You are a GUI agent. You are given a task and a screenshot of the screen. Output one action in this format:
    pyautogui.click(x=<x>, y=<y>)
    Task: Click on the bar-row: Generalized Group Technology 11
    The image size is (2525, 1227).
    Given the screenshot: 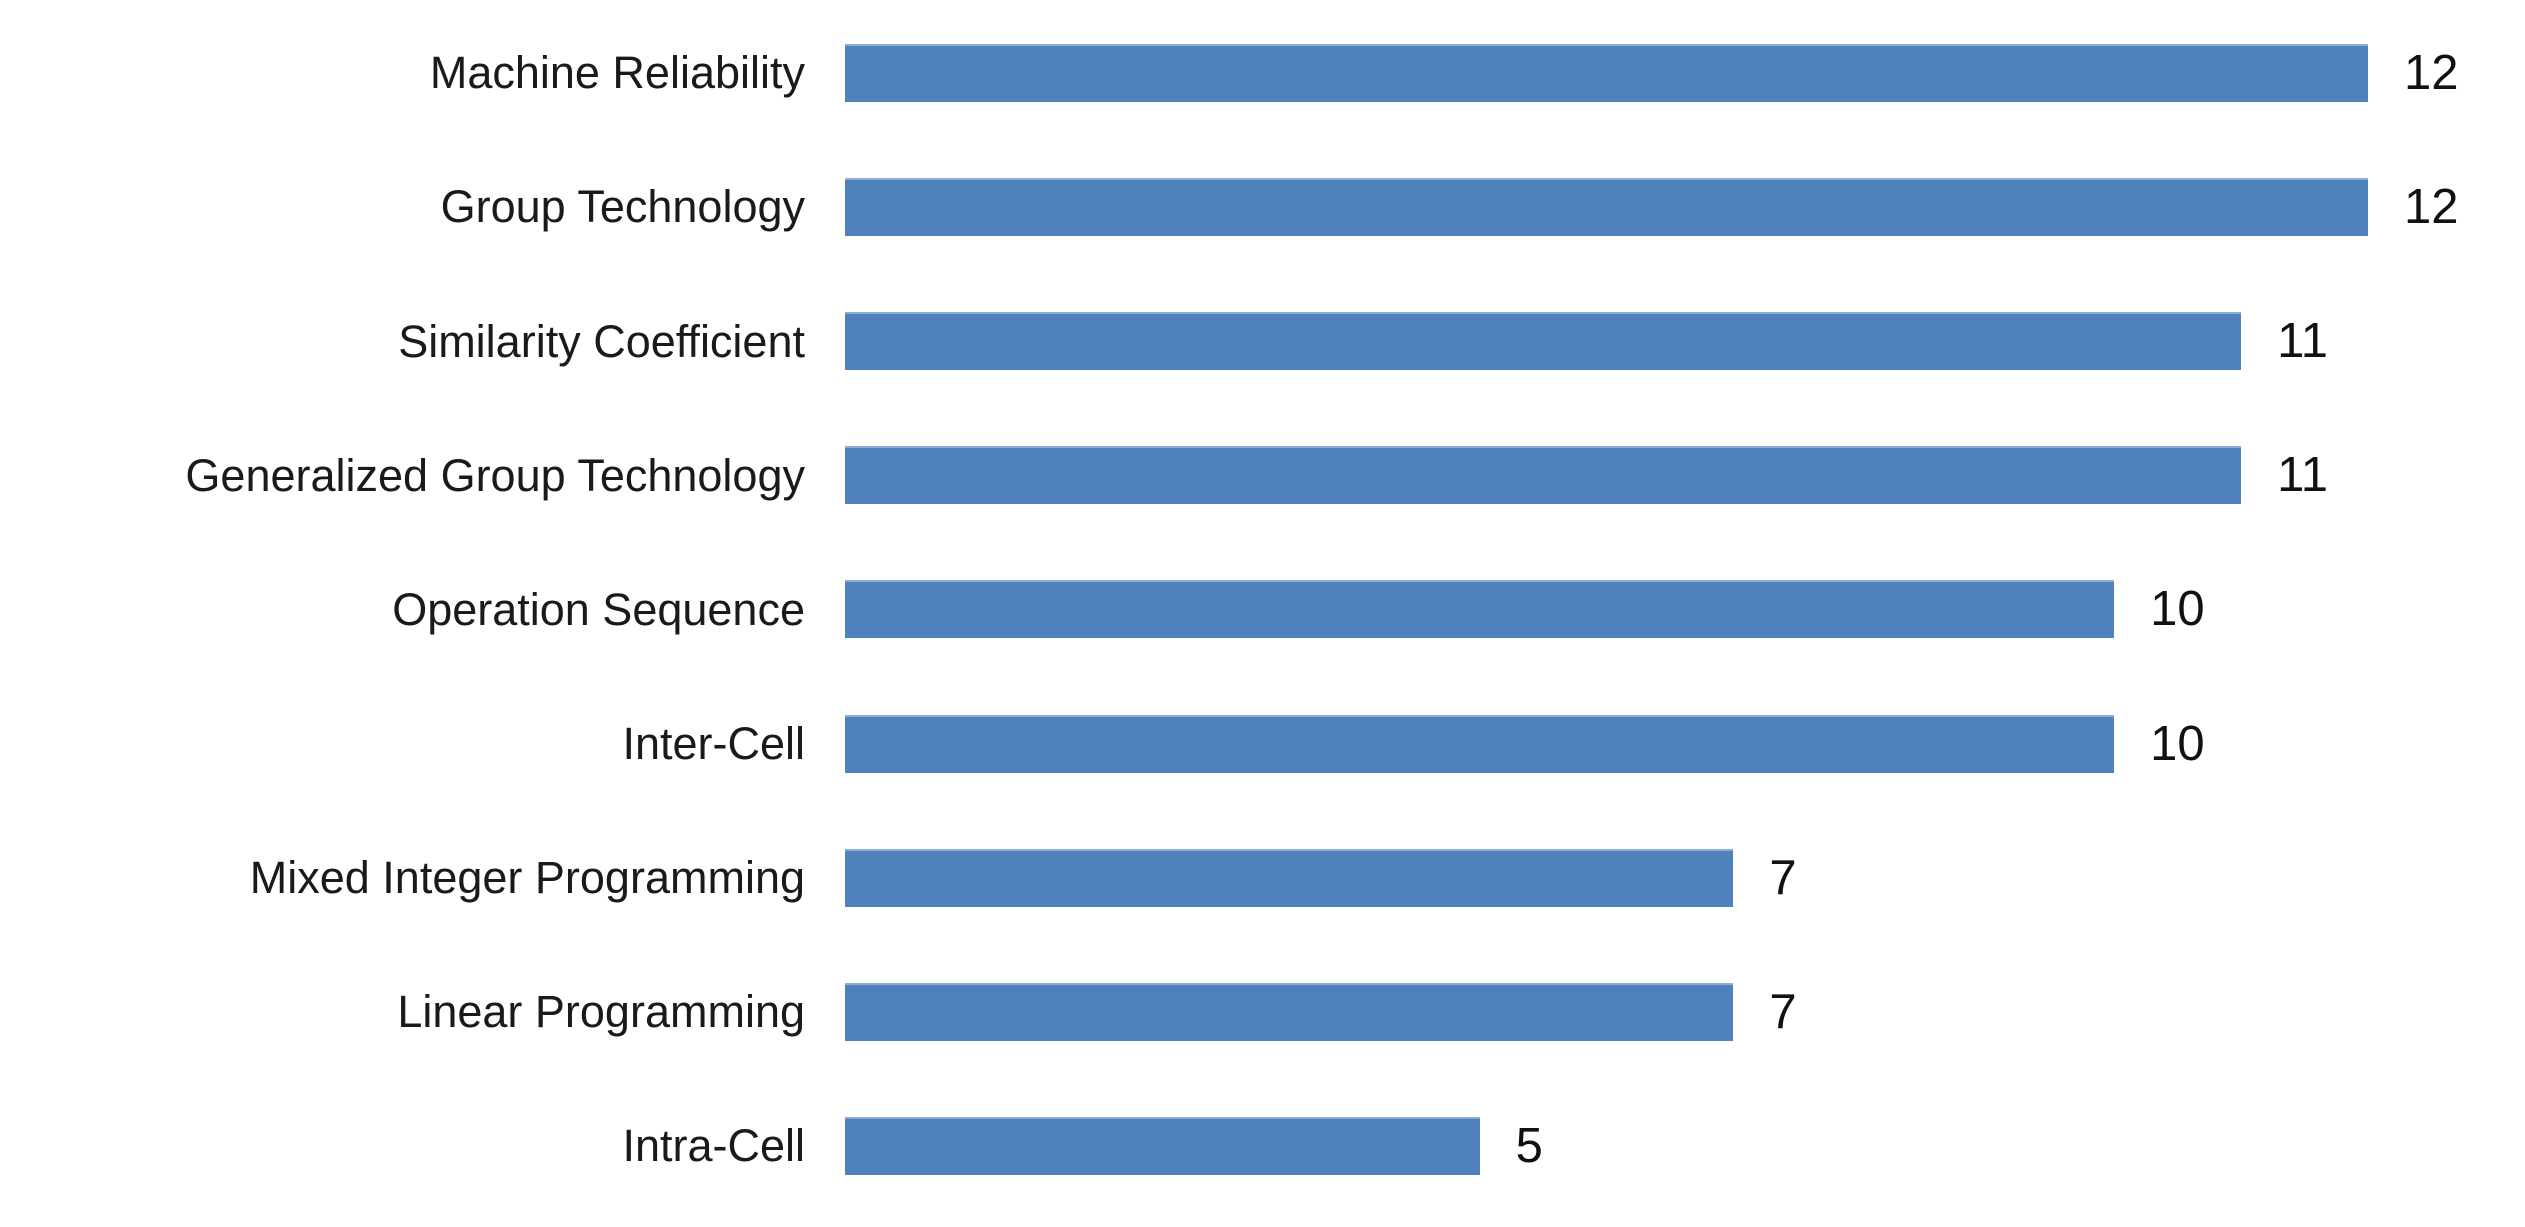 What is the action you would take?
    pyautogui.click(x=1262, y=475)
    